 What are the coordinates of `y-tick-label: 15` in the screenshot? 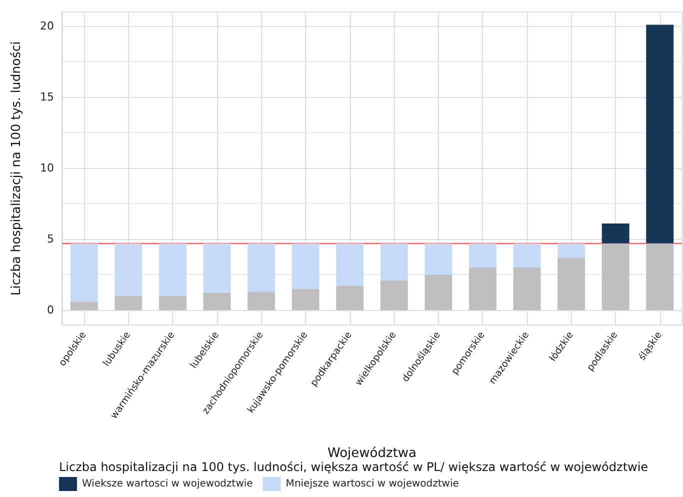 It's located at (47, 97).